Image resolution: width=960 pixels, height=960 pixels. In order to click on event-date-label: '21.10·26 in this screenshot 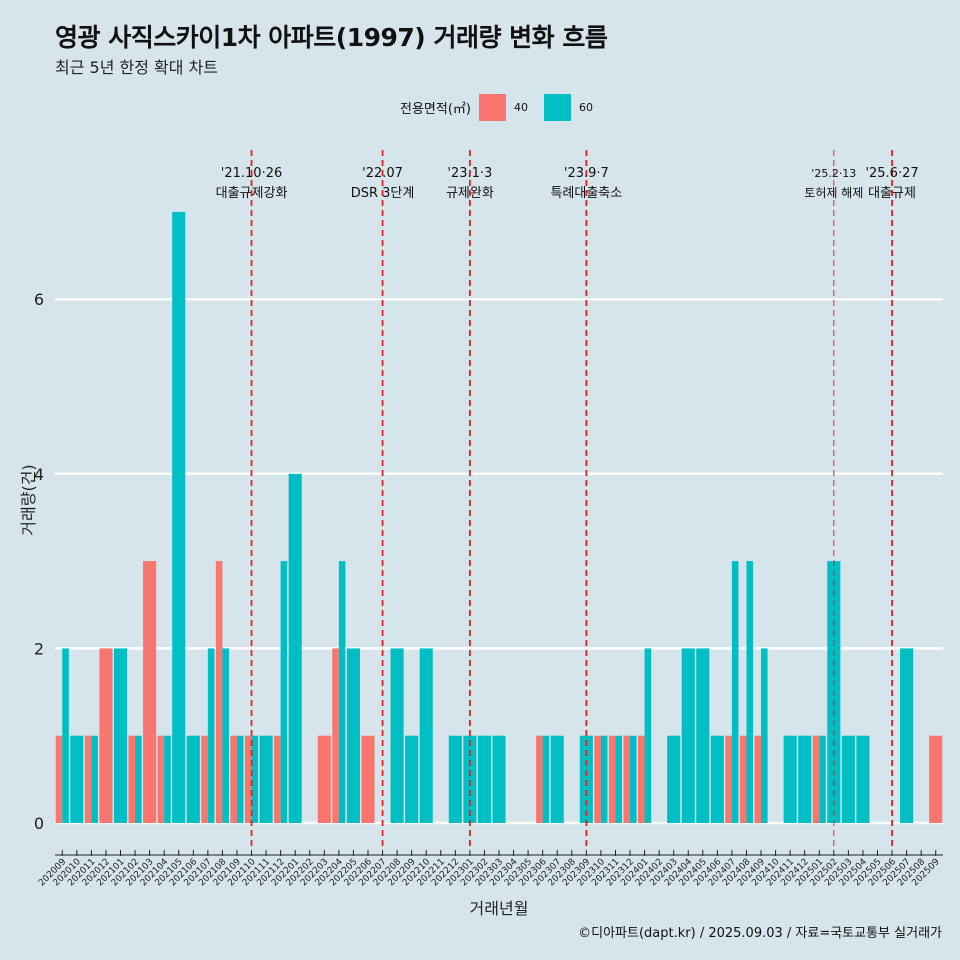, I will do `click(251, 173)`.